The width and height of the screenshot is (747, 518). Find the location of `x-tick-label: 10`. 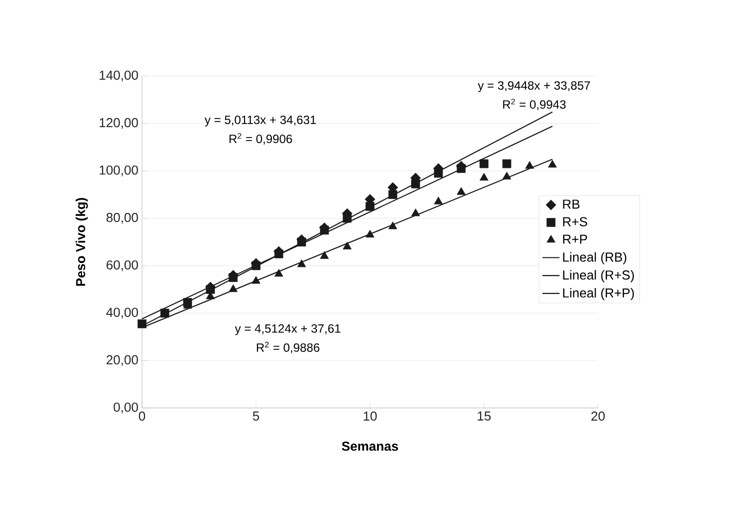

x-tick-label: 10 is located at coordinates (370, 416).